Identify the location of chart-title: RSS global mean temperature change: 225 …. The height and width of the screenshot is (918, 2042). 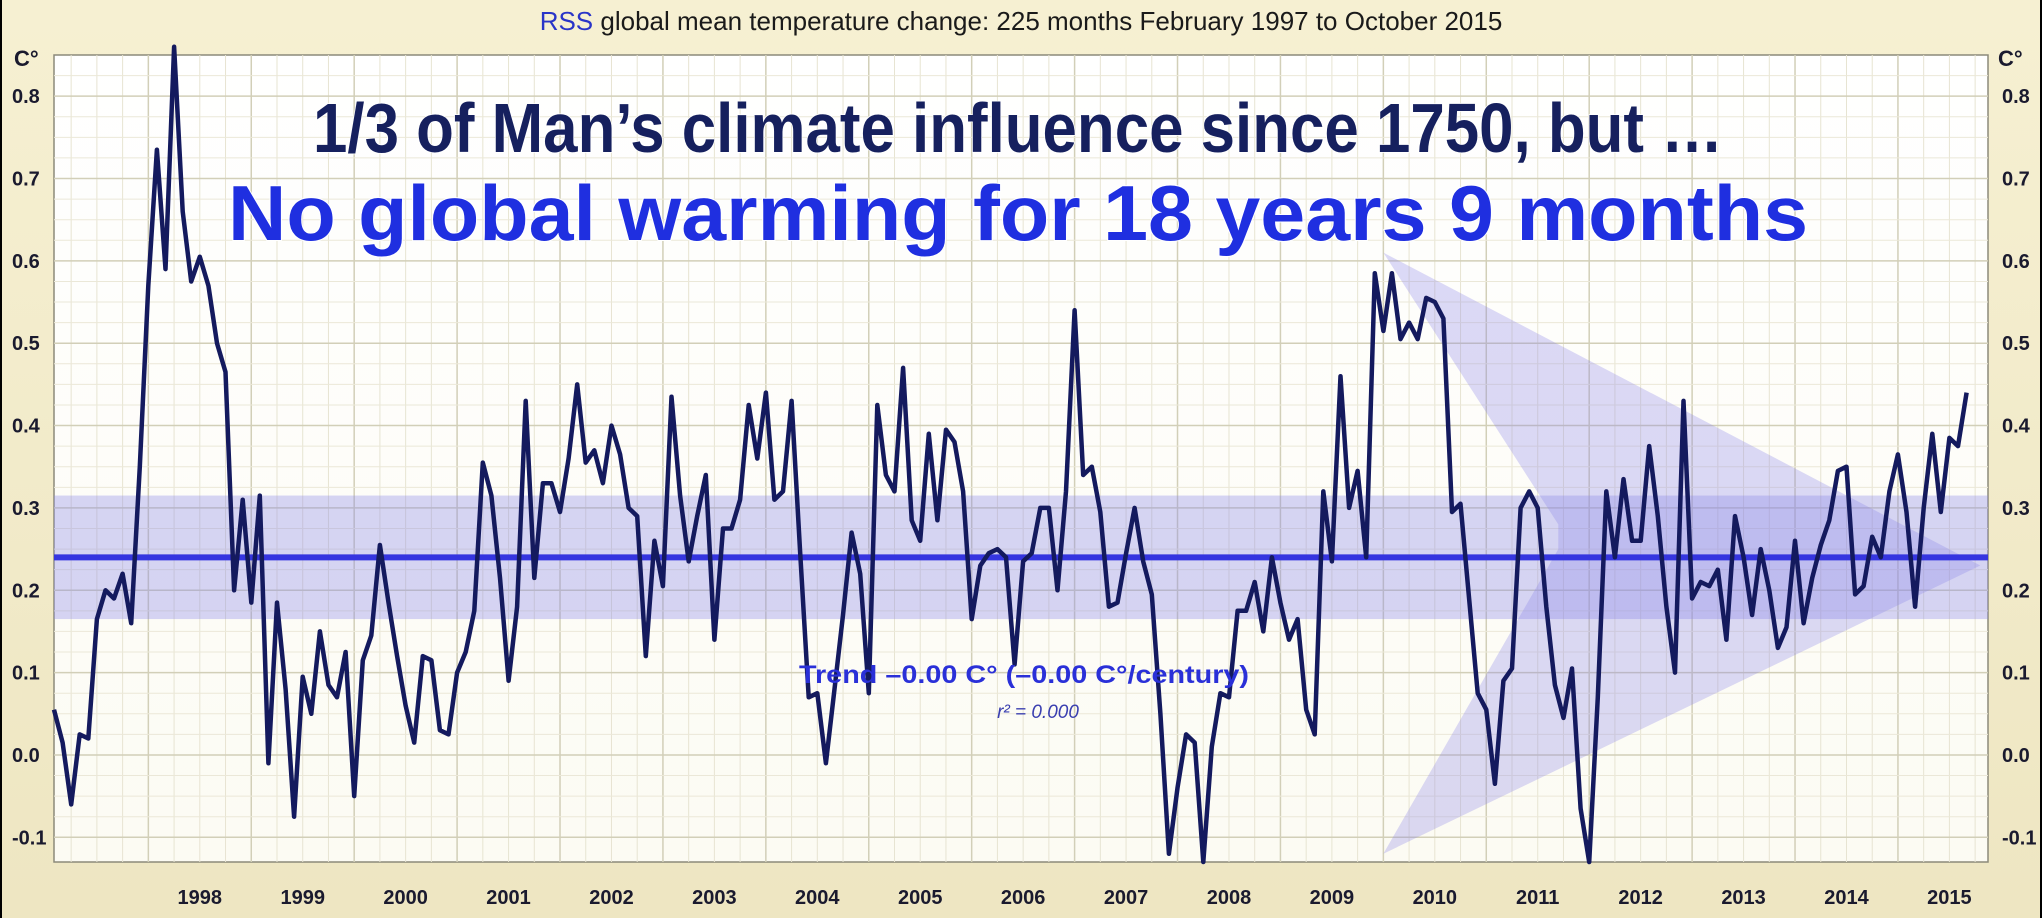
(1021, 21).